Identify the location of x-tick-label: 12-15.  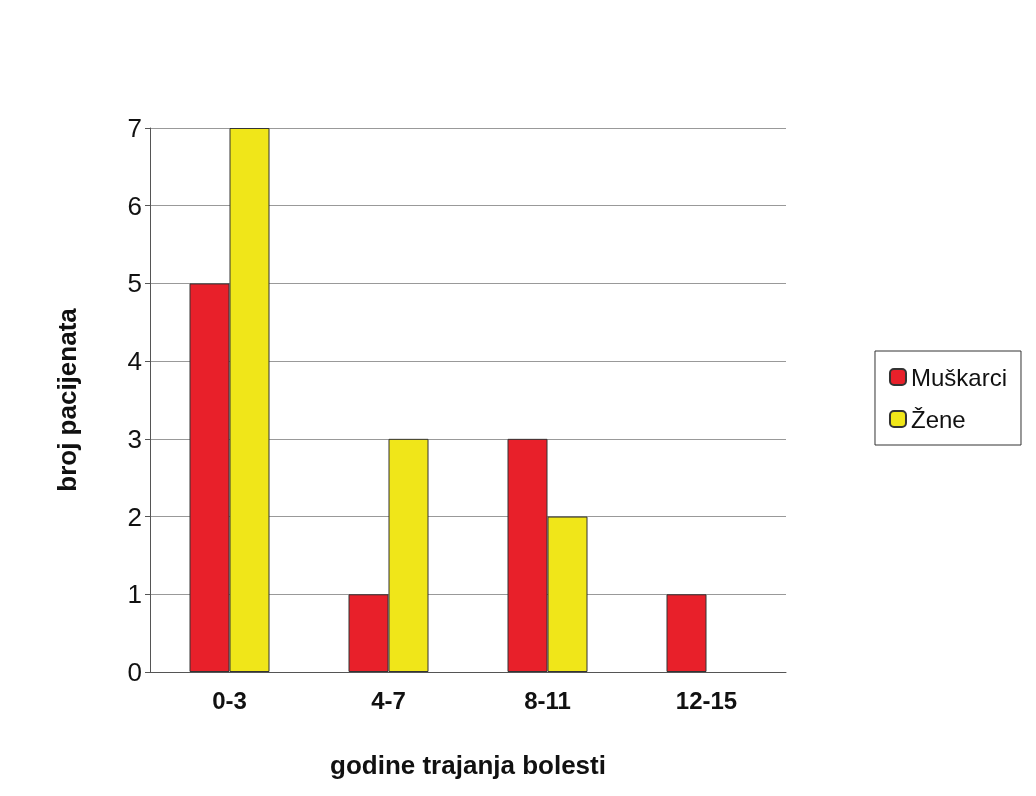
(706, 700).